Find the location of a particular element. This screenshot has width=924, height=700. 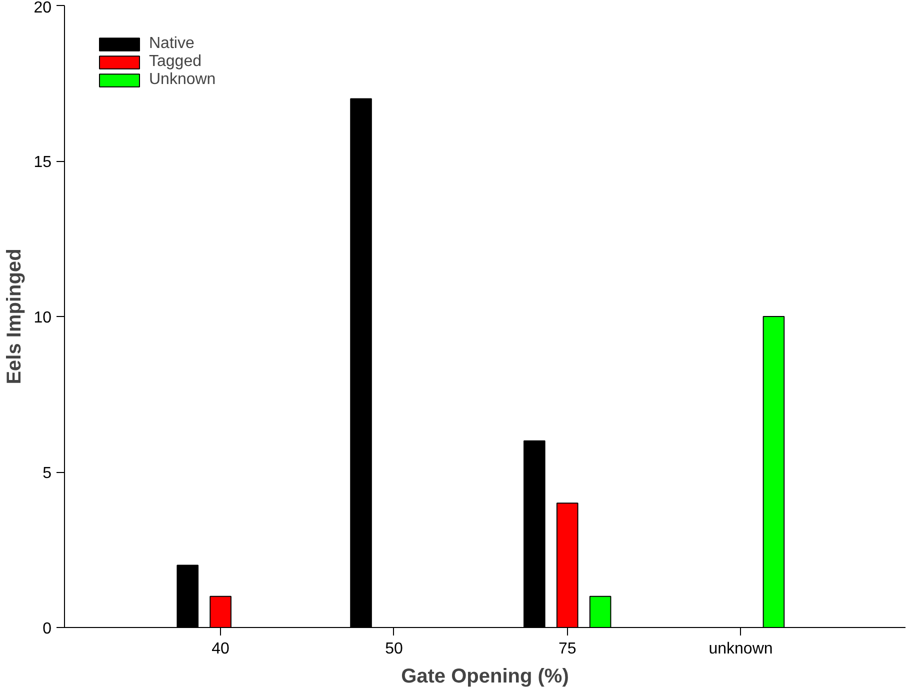

y-axis-title: Eels Impinged is located at coordinates (15, 316).